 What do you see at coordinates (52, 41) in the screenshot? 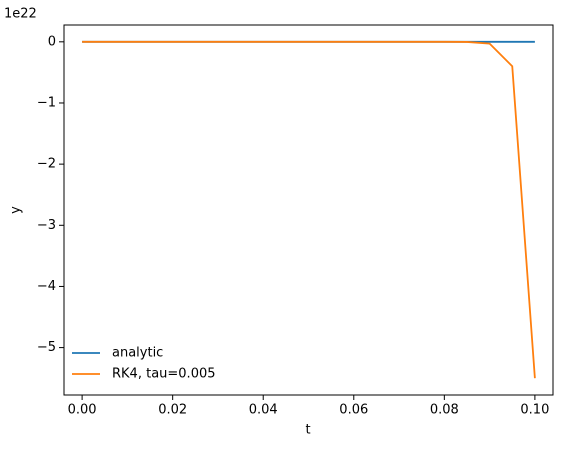
I see `y-tick-label: 0` at bounding box center [52, 41].